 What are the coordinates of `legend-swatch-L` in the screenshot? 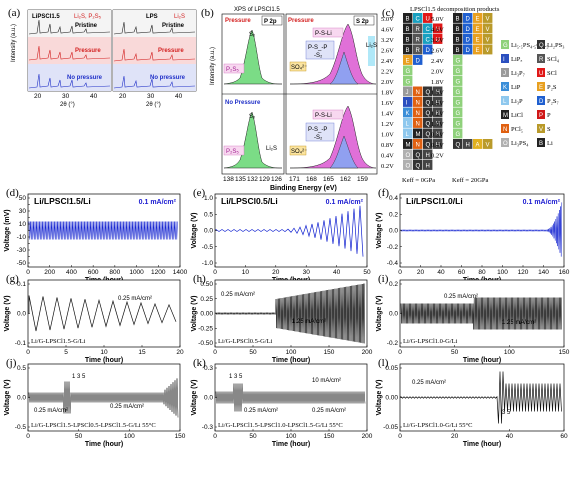 It's located at (505, 100).